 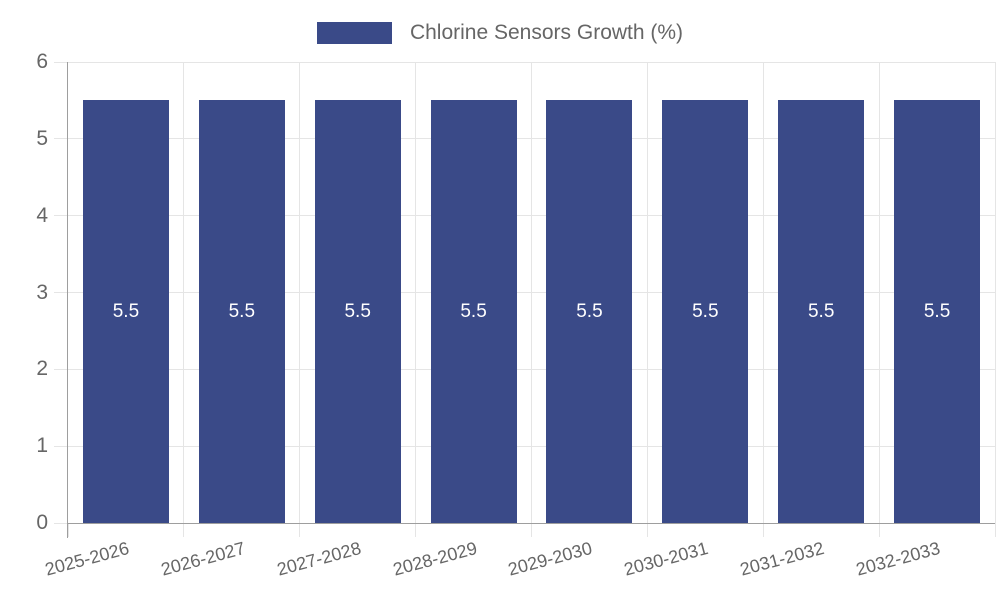 I want to click on x-axis-line, so click(x=531, y=523).